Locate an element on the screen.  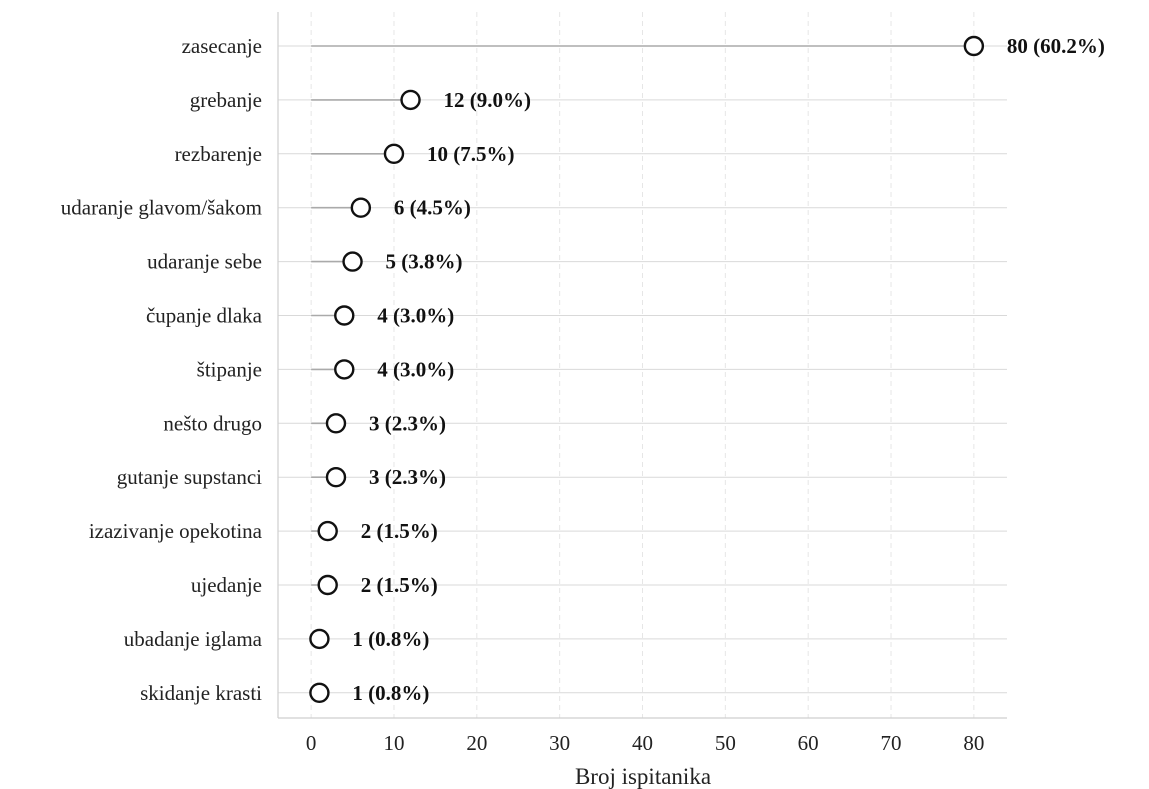
category-label-1: grebanje is located at coordinates (226, 100).